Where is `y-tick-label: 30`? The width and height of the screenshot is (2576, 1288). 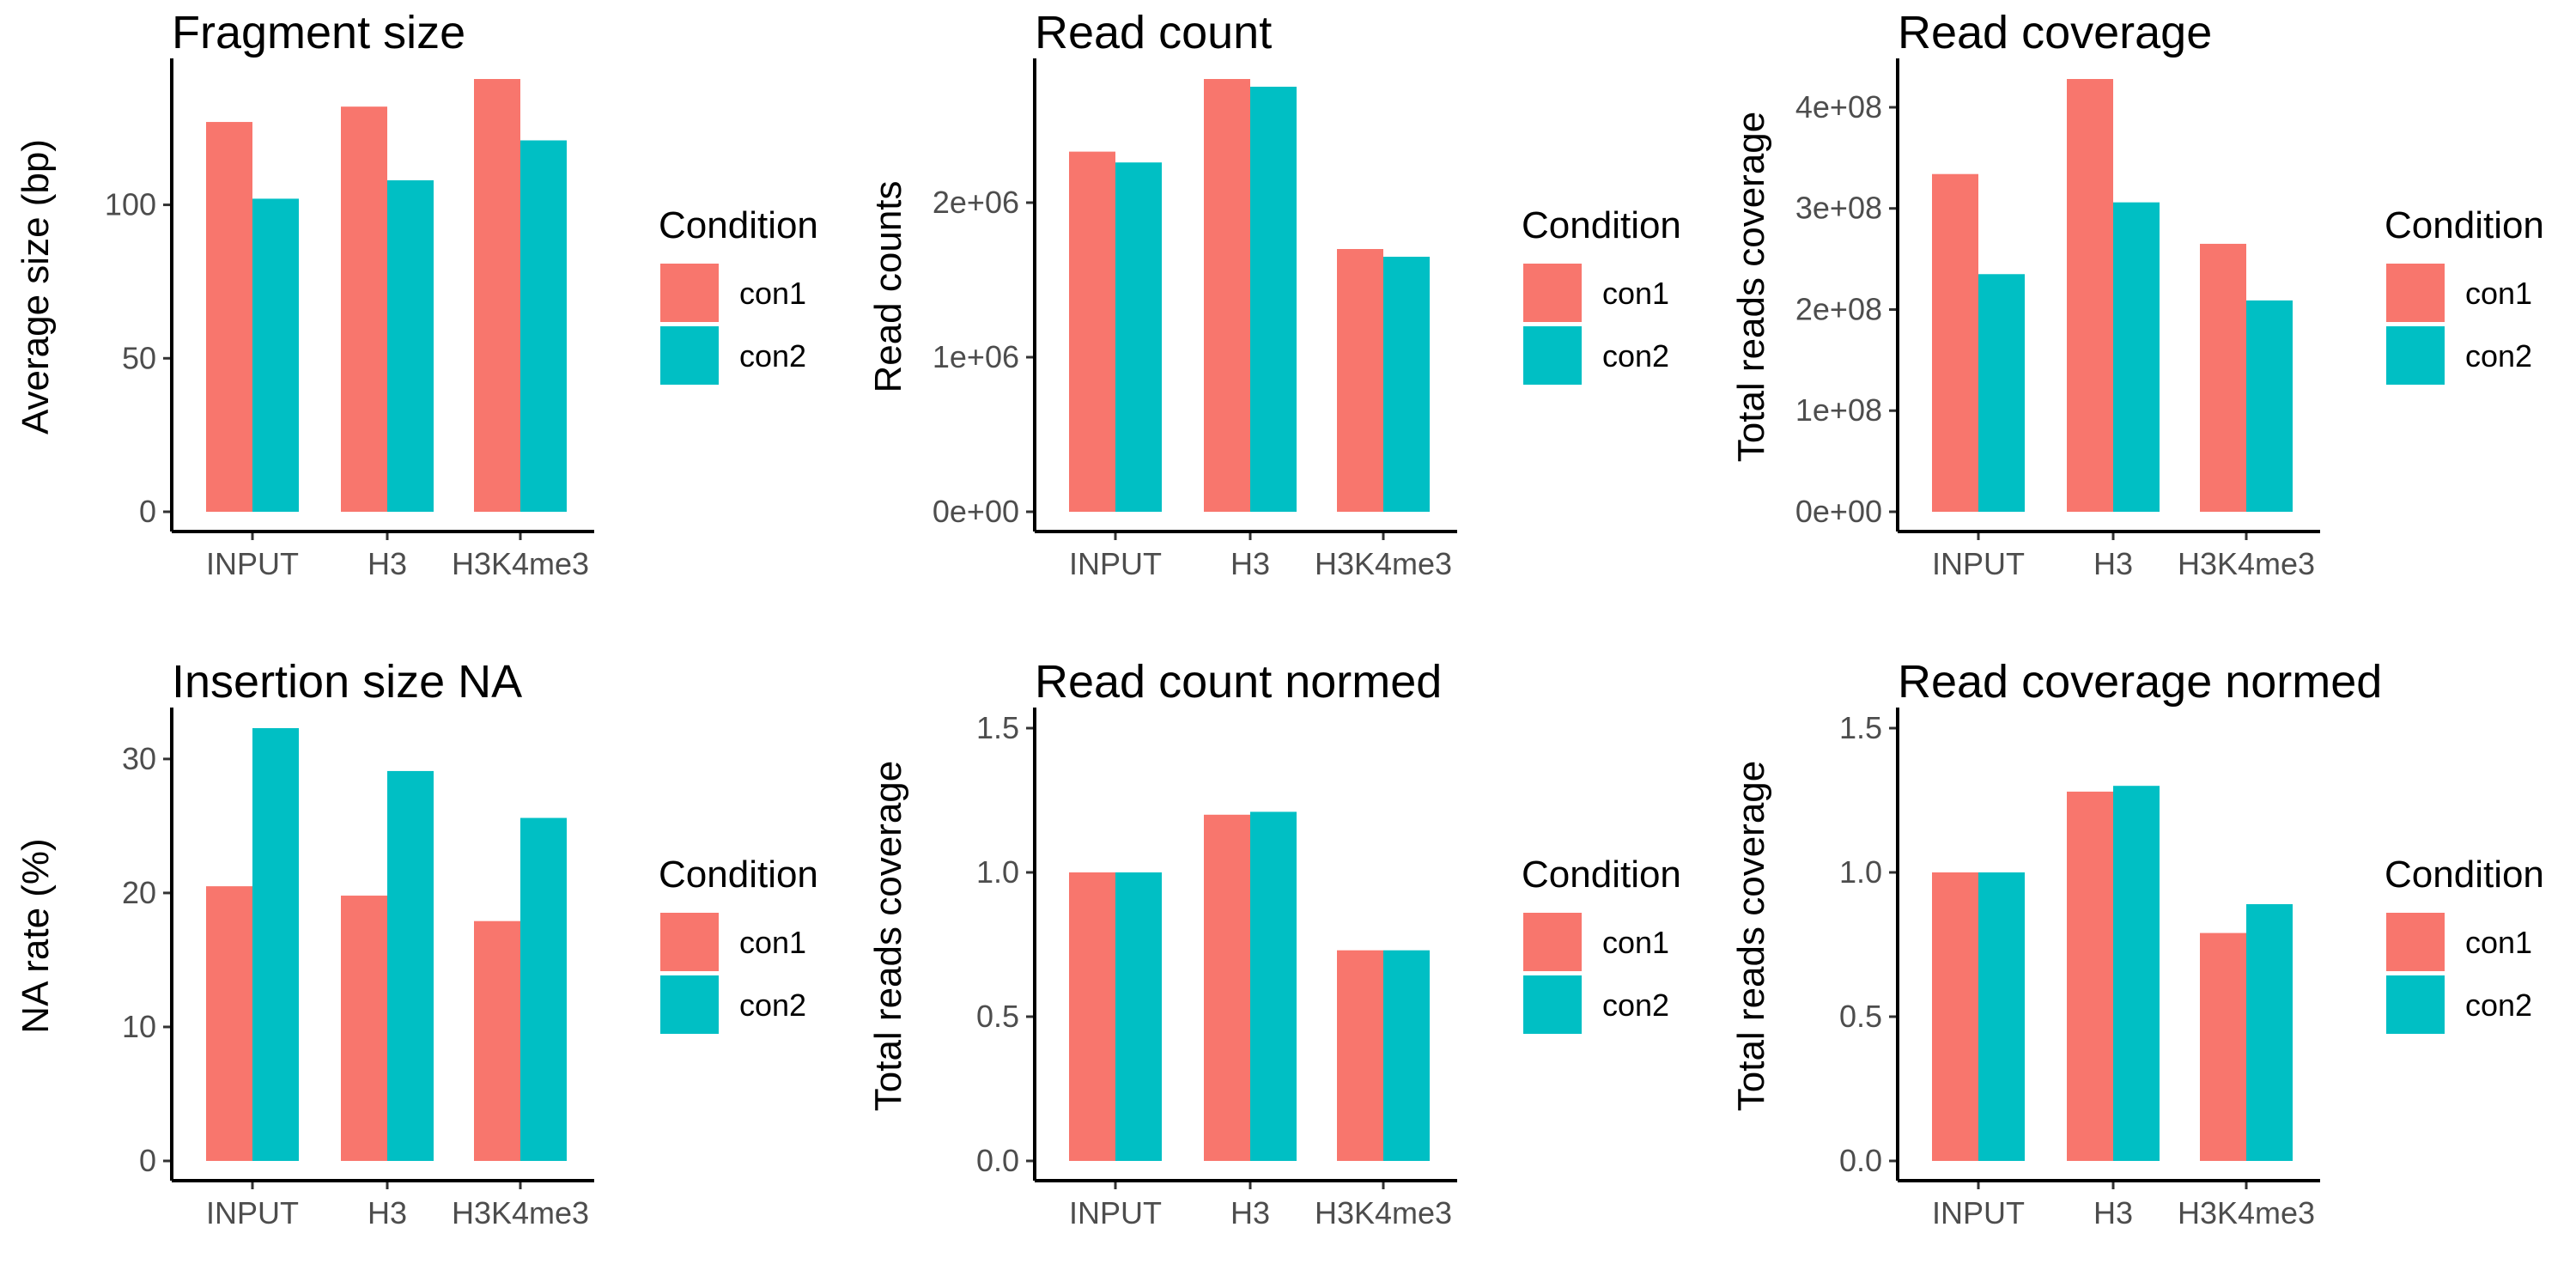 y-tick-label: 30 is located at coordinates (139, 759).